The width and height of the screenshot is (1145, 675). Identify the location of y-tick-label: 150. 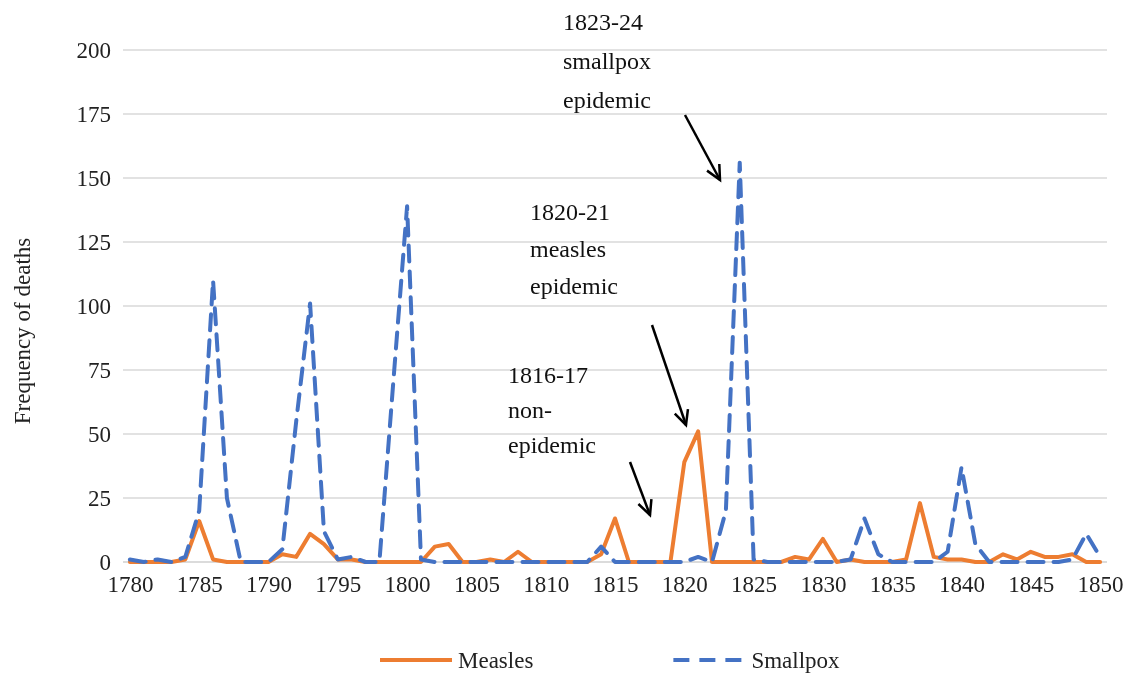
(93, 178).